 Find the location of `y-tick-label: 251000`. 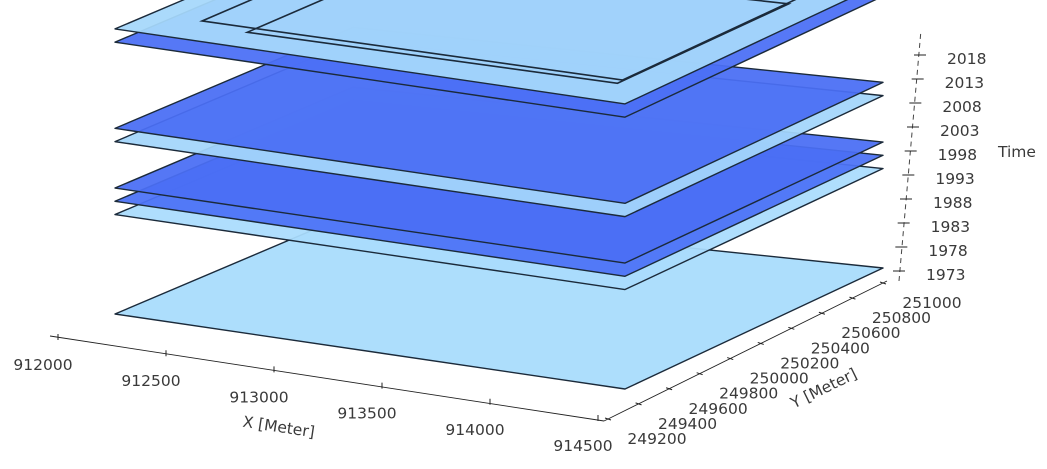

y-tick-label: 251000 is located at coordinates (931, 303).